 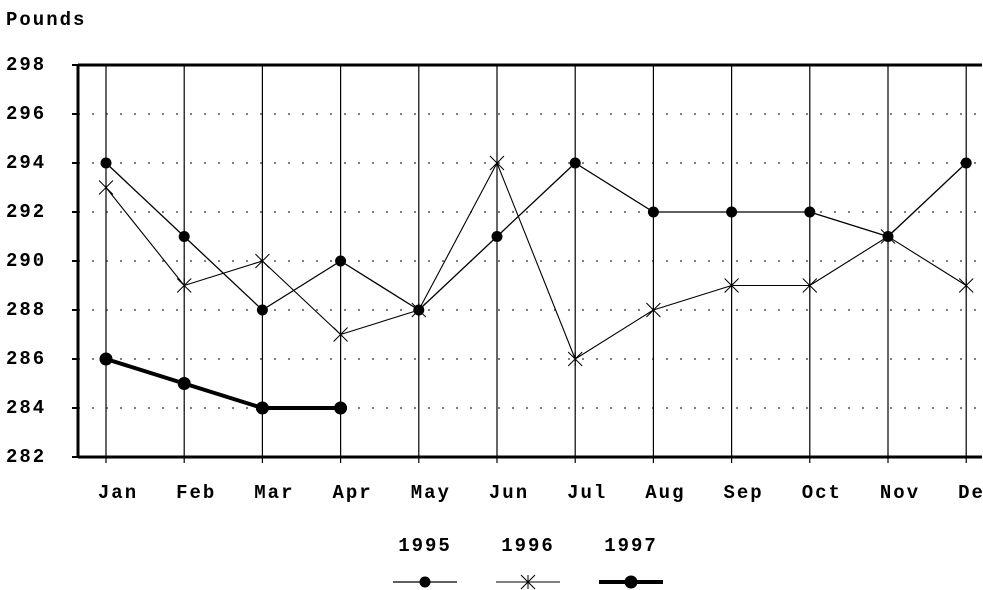 What do you see at coordinates (26, 65) in the screenshot?
I see `y-tick-label: 298` at bounding box center [26, 65].